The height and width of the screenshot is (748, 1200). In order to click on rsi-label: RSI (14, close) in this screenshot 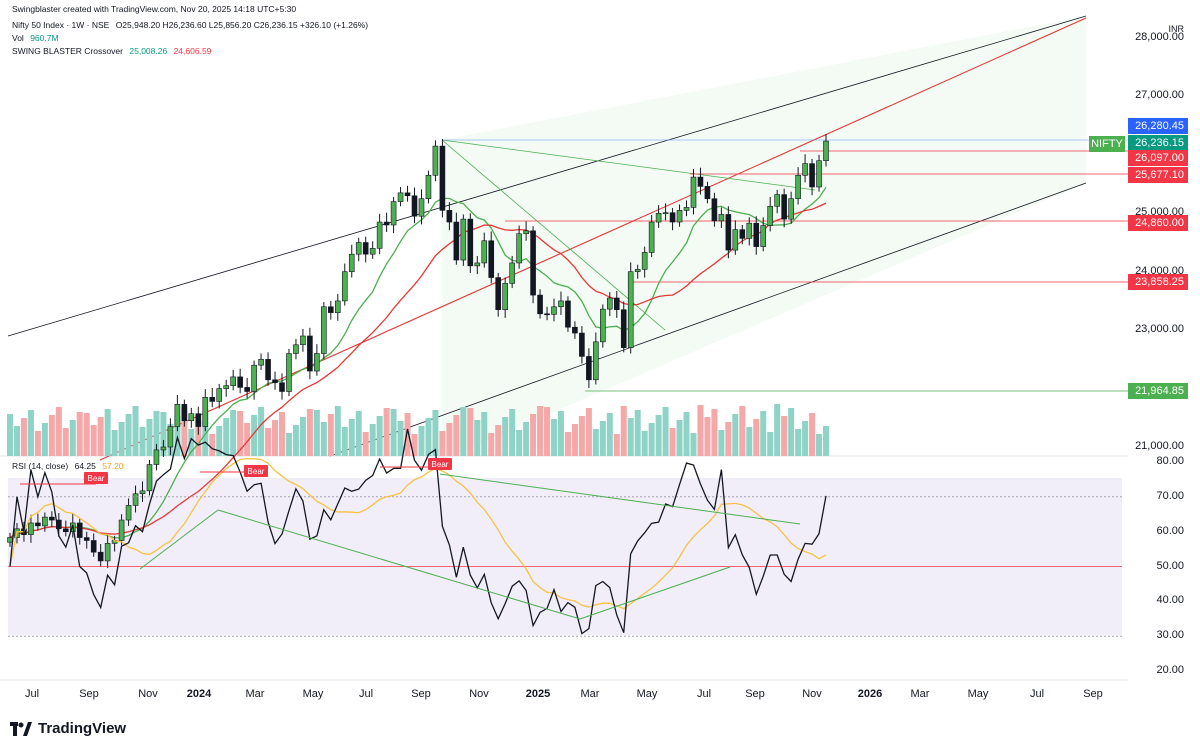, I will do `click(40, 466)`.